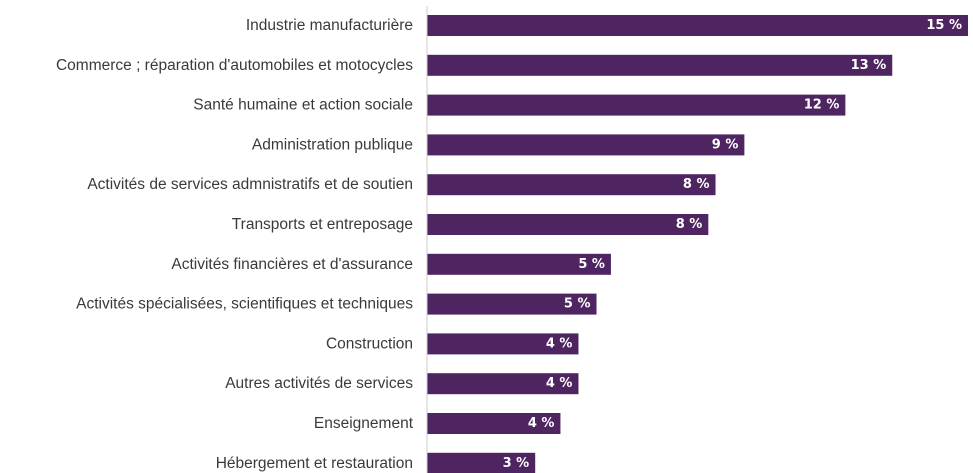 This screenshot has height=473, width=973. Describe the element at coordinates (332, 144) in the screenshot. I see `category-label: Administration publique` at that location.